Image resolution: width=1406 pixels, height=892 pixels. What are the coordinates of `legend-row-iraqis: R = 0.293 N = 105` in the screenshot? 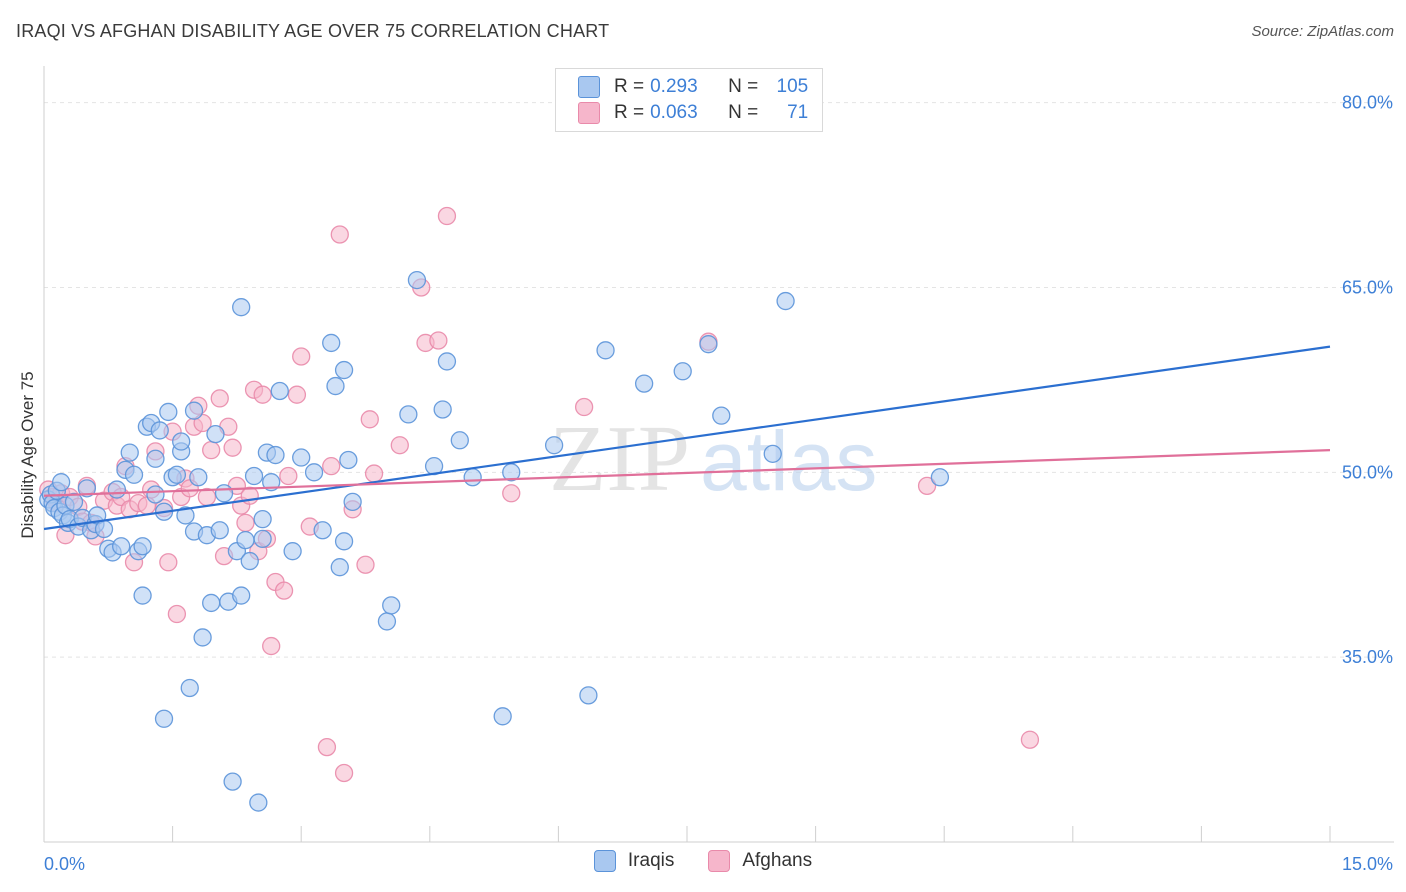 It's located at (693, 87).